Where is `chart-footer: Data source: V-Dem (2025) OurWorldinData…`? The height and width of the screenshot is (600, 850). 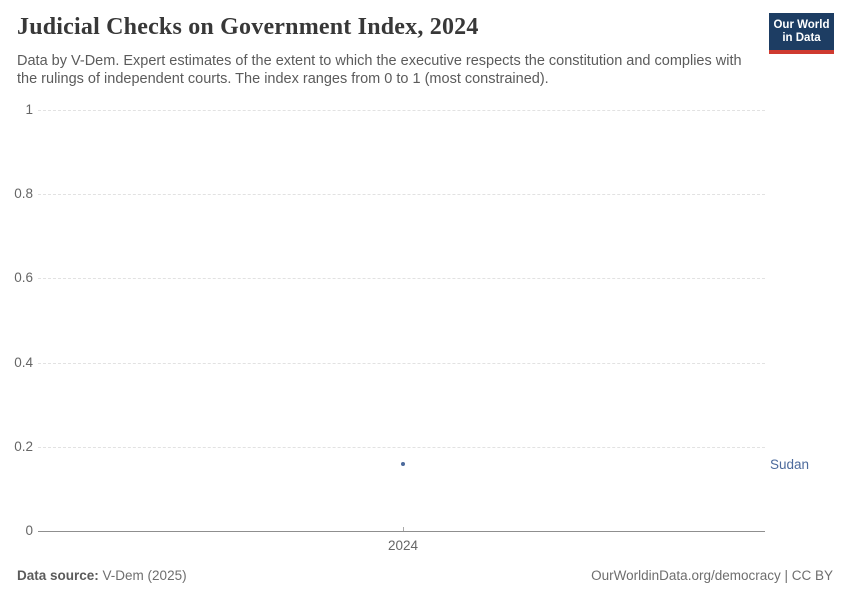
chart-footer: Data source: V-Dem (2025) OurWorldinData… is located at coordinates (425, 575).